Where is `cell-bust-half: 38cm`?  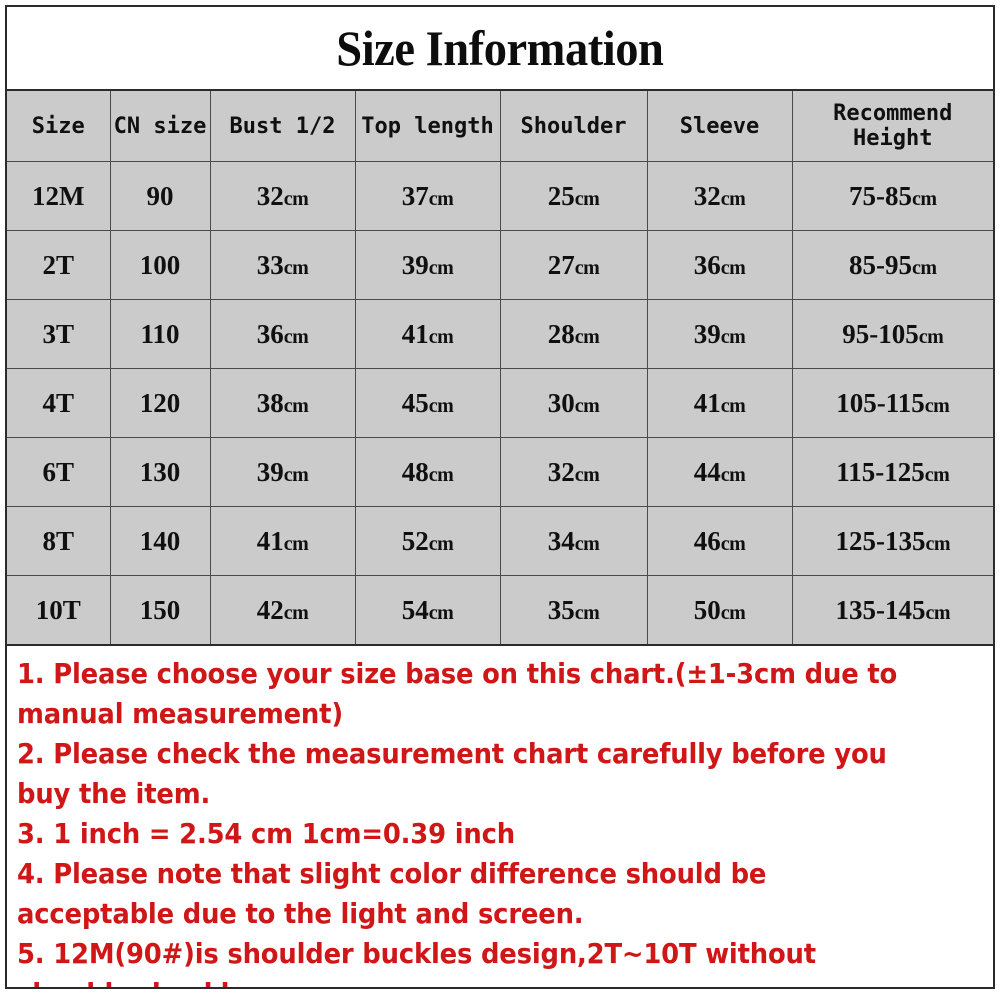 cell-bust-half: 38cm is located at coordinates (282, 403).